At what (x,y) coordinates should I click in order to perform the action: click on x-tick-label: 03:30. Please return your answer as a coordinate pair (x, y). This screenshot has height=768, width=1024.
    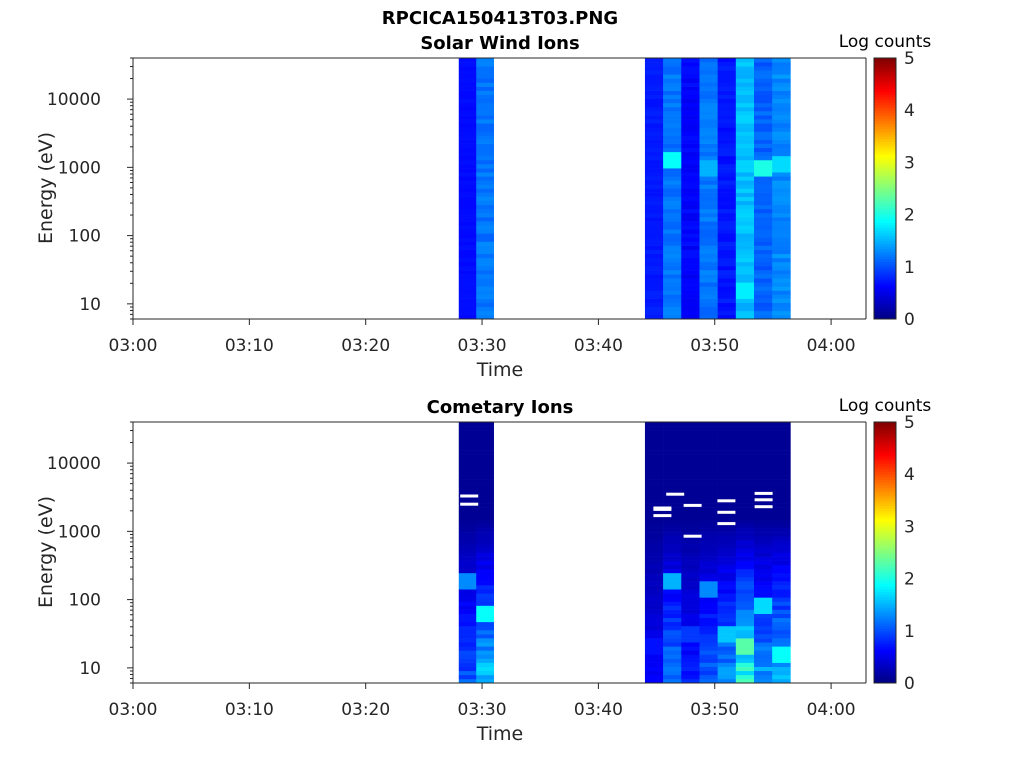
    Looking at the image, I should click on (482, 346).